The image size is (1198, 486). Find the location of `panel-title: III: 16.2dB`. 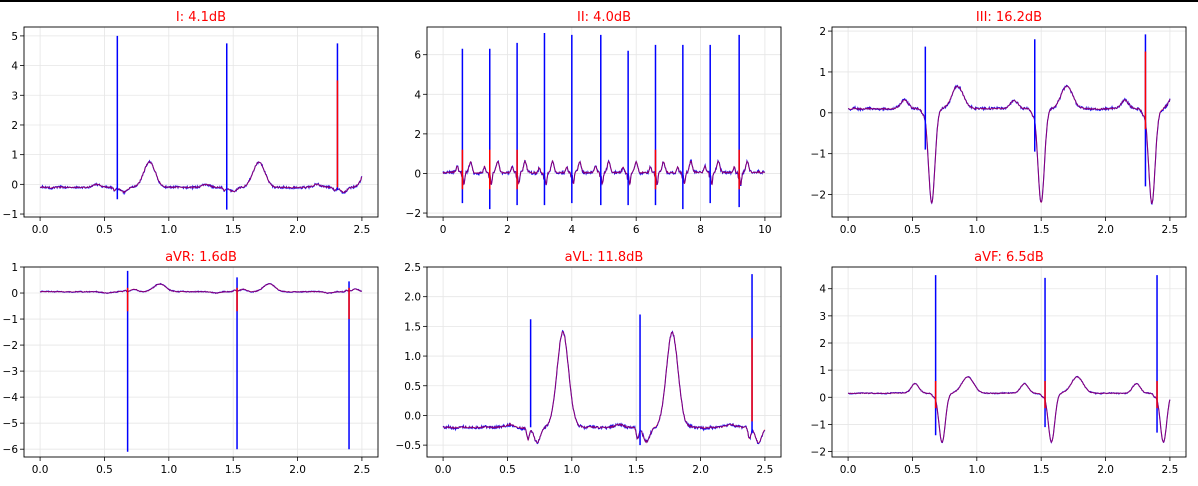

panel-title: III: 16.2dB is located at coordinates (1009, 17).